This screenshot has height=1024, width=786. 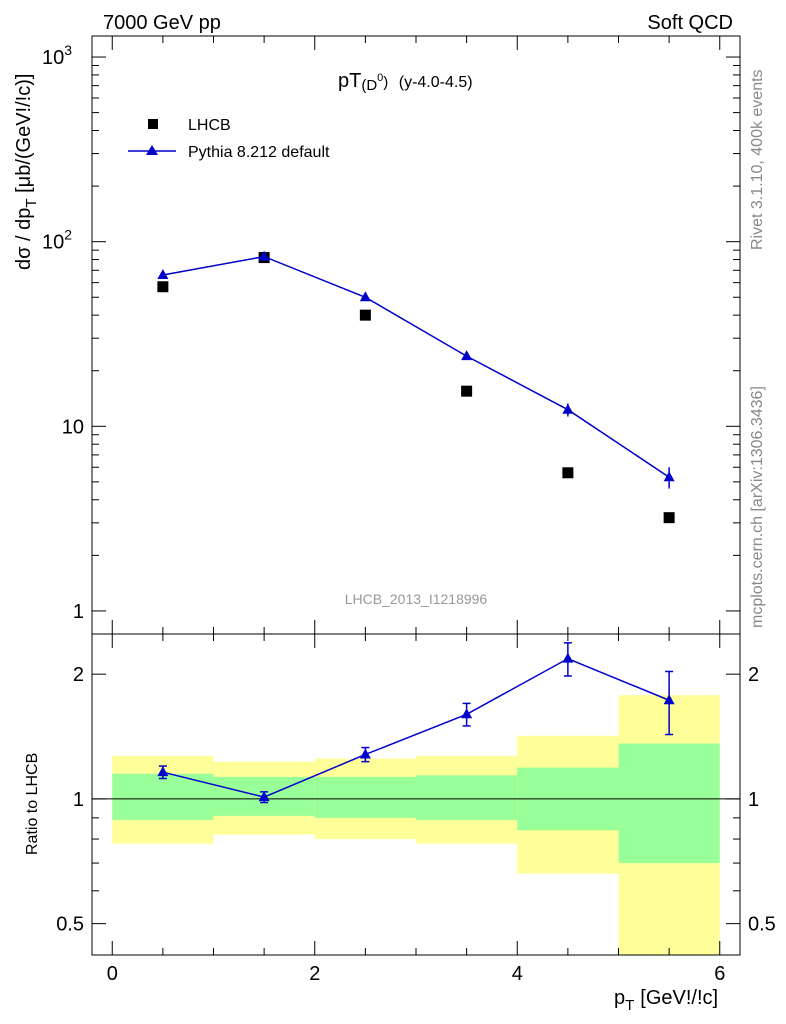 I want to click on header-left: 7000 GeV pp, so click(x=162, y=23).